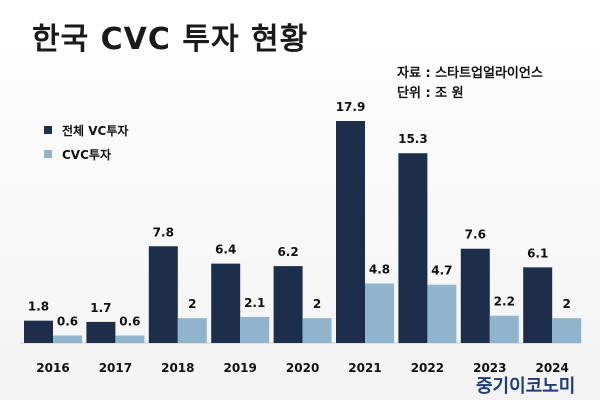  What do you see at coordinates (470, 84) in the screenshot?
I see `source-block: 자료 : 스타트업얼라이언스 단위 : 조 원` at bounding box center [470, 84].